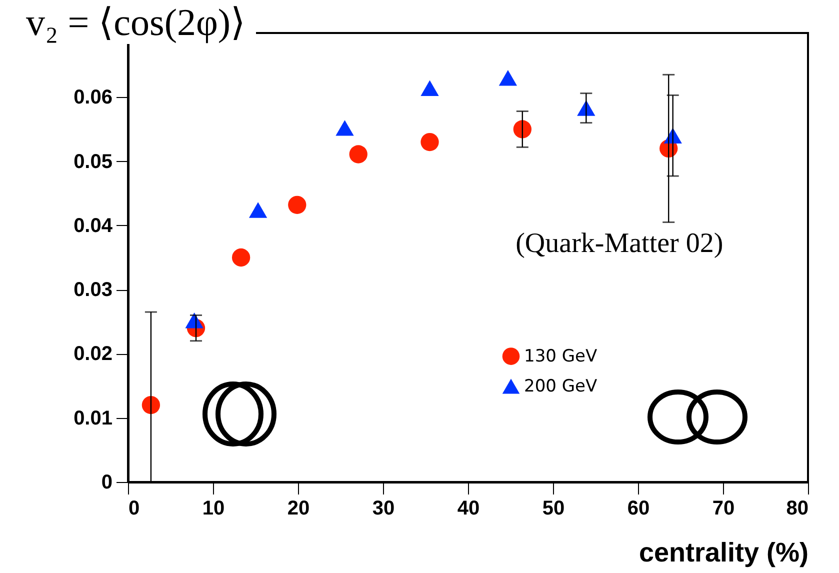 This screenshot has width=839, height=573. Describe the element at coordinates (94, 225) in the screenshot. I see `y-tick-label: 0.04` at that location.